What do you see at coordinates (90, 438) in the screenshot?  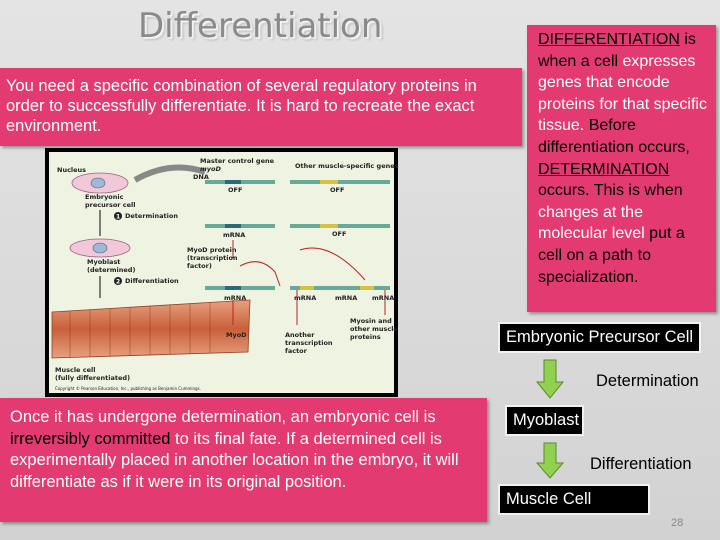 I see `text-run: irreversibly committed` at bounding box center [90, 438].